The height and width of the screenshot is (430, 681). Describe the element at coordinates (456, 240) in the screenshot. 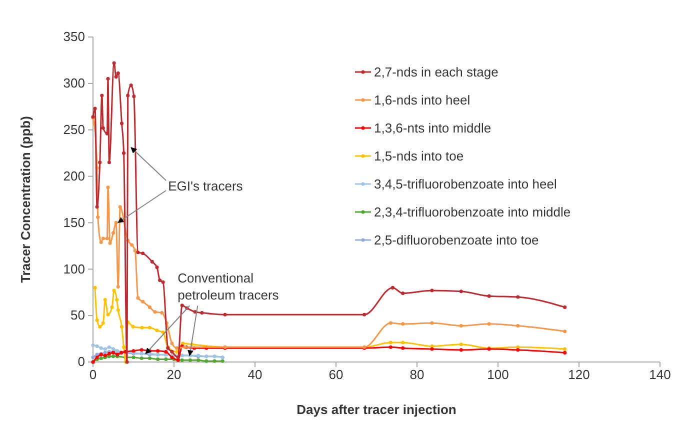

I see `legend-label: 2,5-difluorobenzoate into toe` at that location.